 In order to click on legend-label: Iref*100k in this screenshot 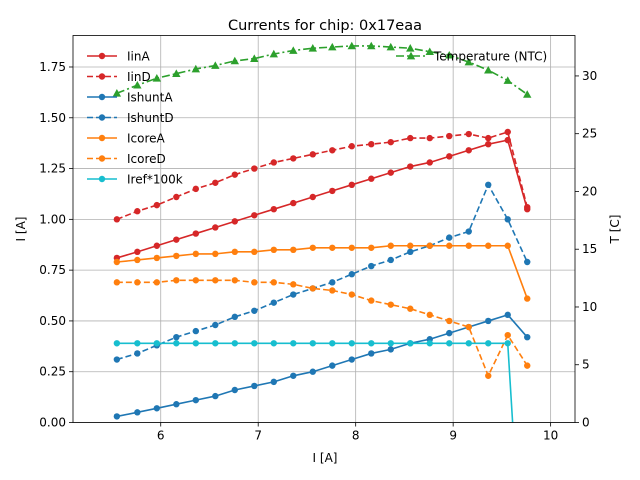, I will do `click(155, 180)`.